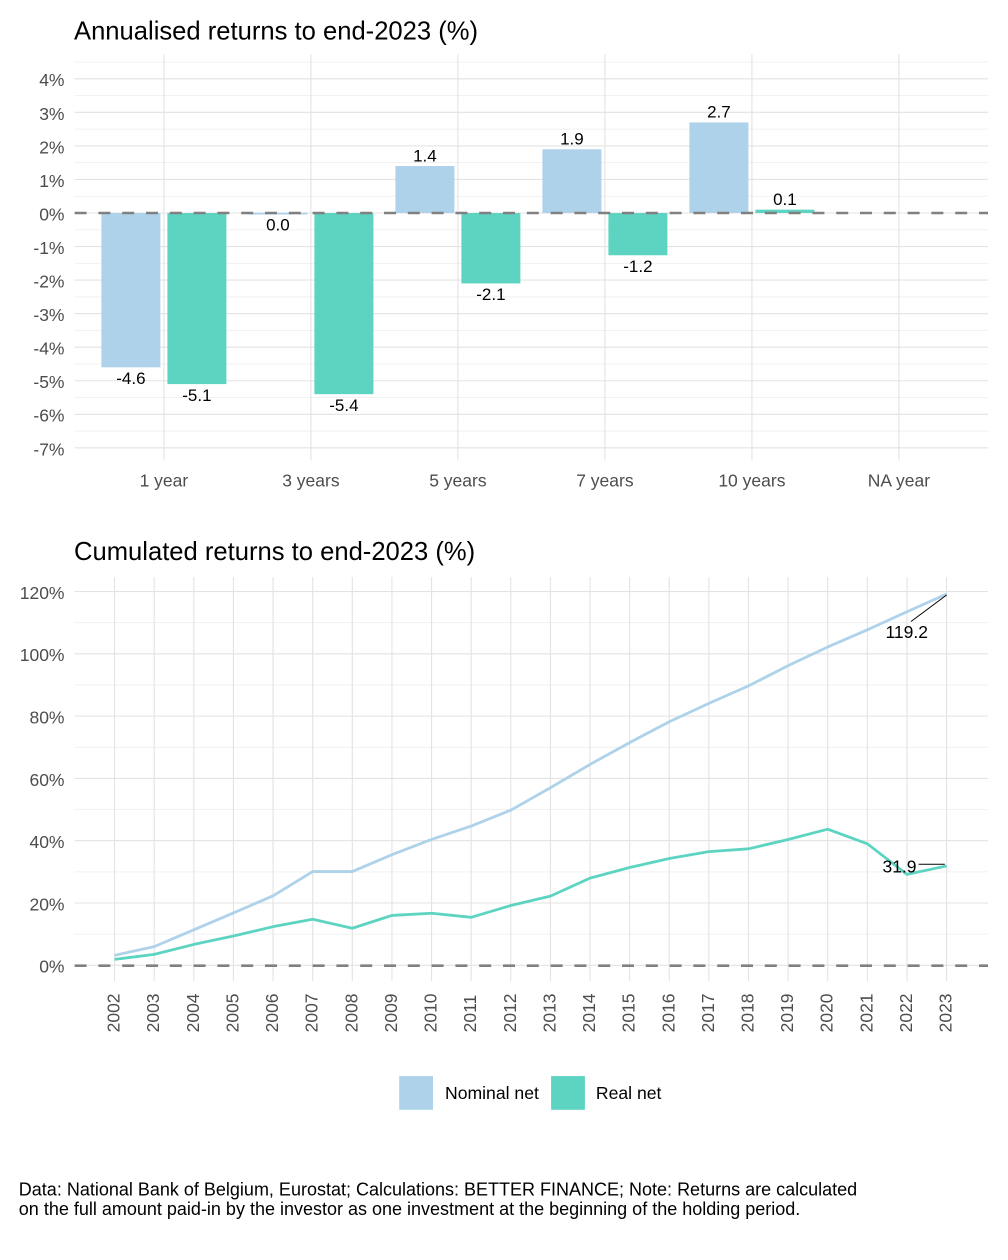 This screenshot has width=1008, height=1260. Describe the element at coordinates (787, 1012) in the screenshot. I see `svg-text: 2019` at that location.